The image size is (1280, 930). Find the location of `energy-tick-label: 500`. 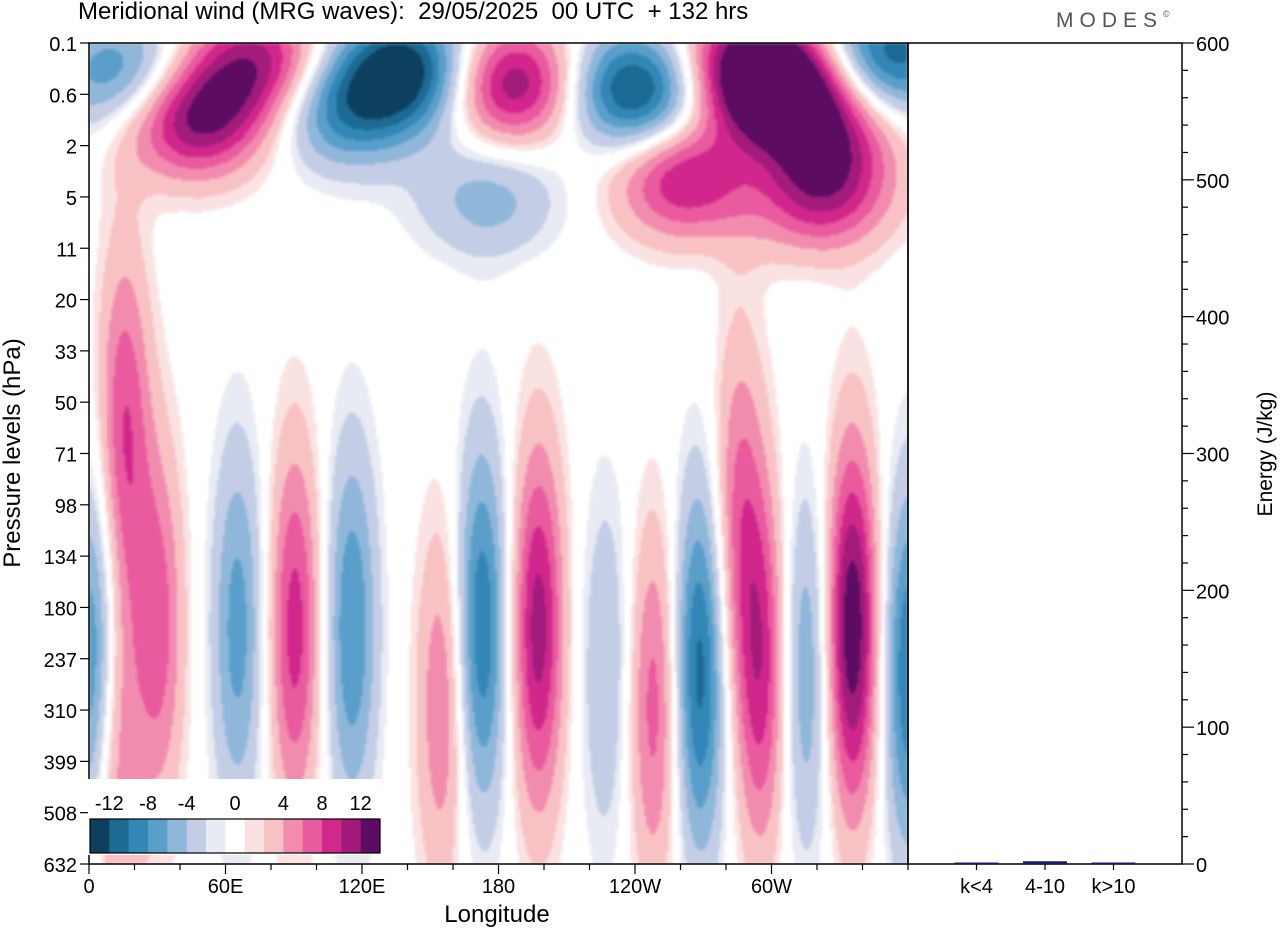

energy-tick-label: 500 is located at coordinates (1212, 182).